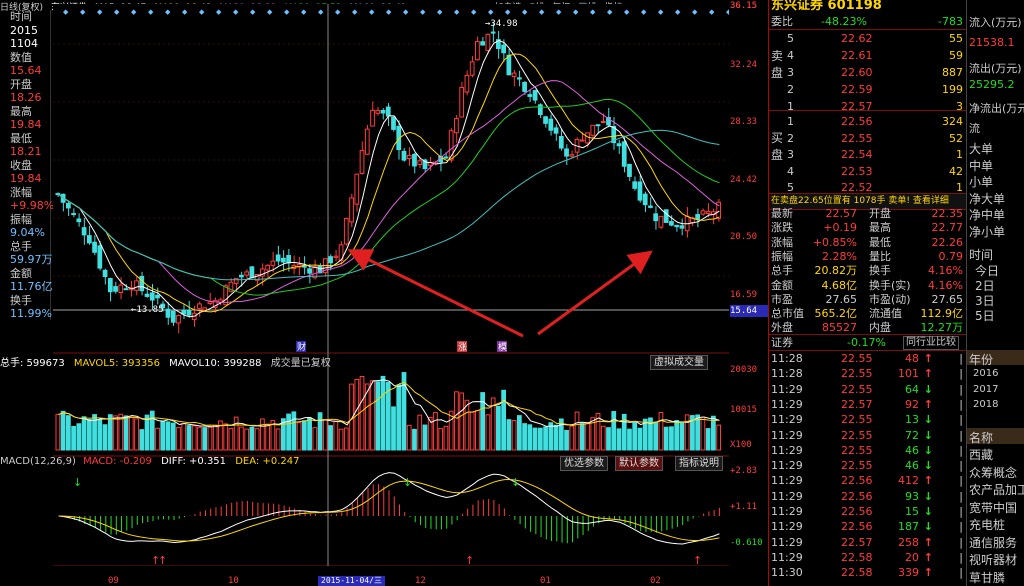 This screenshot has height=586, width=1024. I want to click on macd-title: MACD(12,26,9), so click(38, 461).